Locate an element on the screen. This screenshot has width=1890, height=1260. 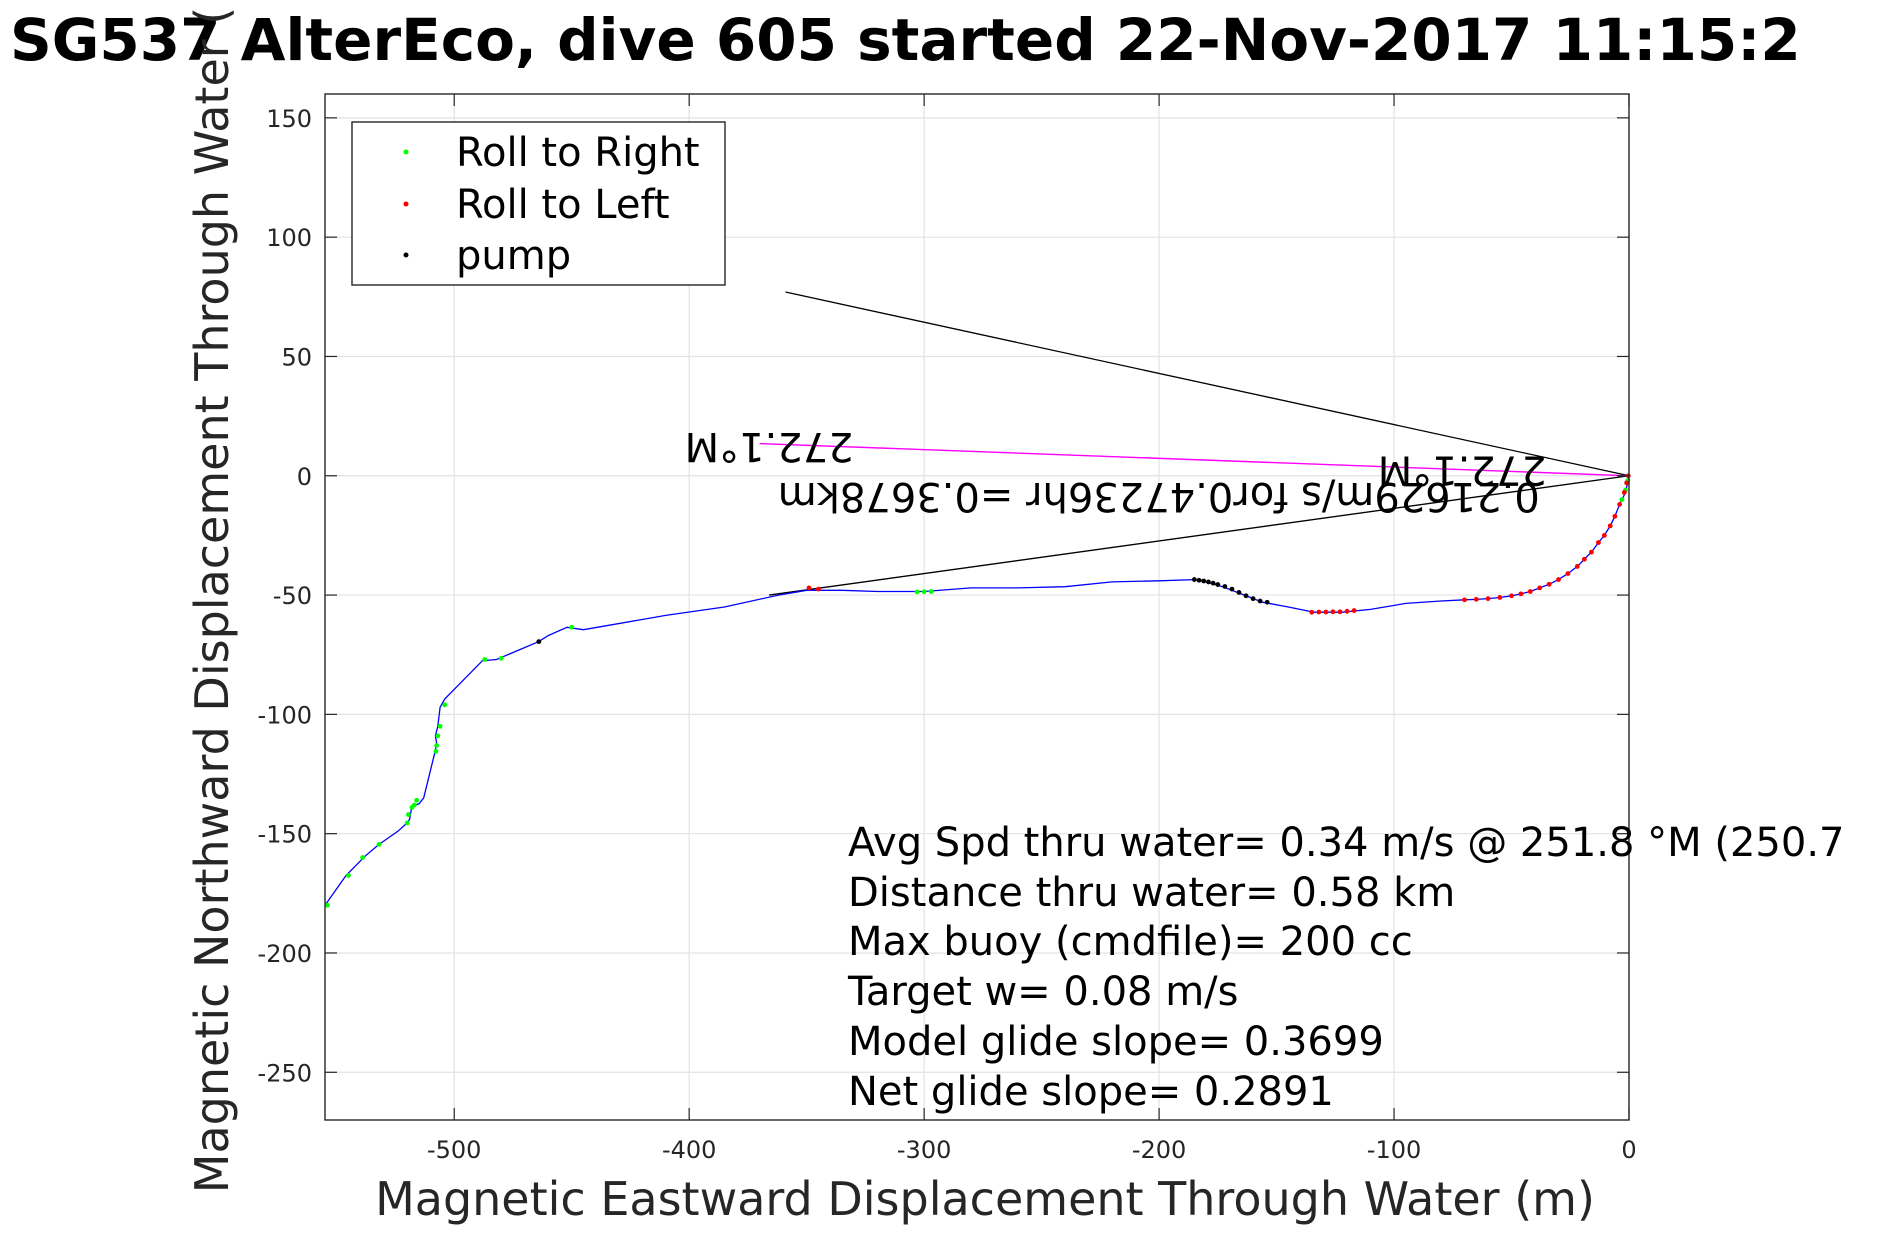
x-tick-label: 0 is located at coordinates (1628, 1150).